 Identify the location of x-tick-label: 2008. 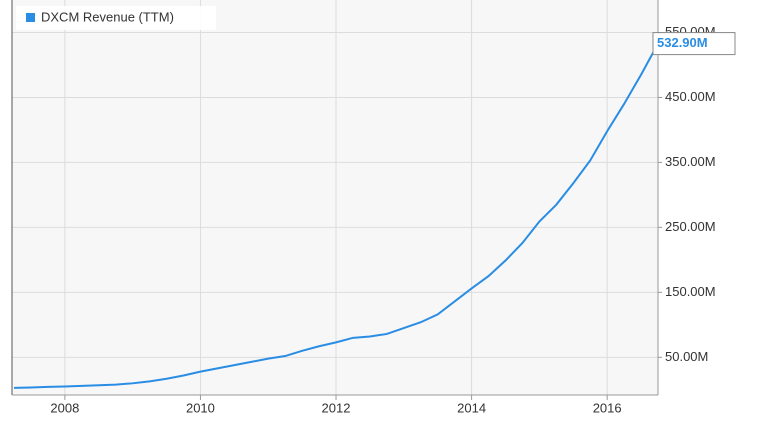
(64, 407).